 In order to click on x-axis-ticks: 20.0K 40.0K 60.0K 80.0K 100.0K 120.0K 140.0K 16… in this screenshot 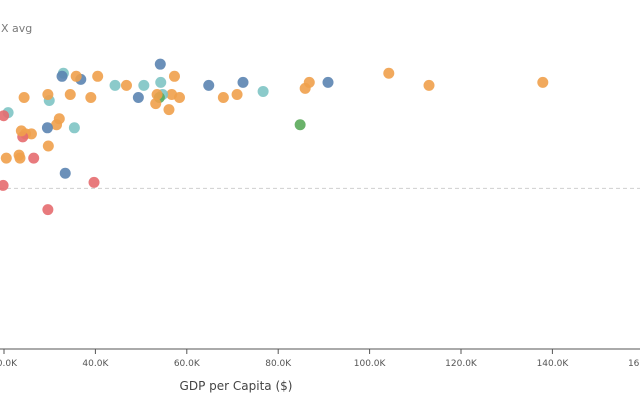, I will do `click(320, 359)`.